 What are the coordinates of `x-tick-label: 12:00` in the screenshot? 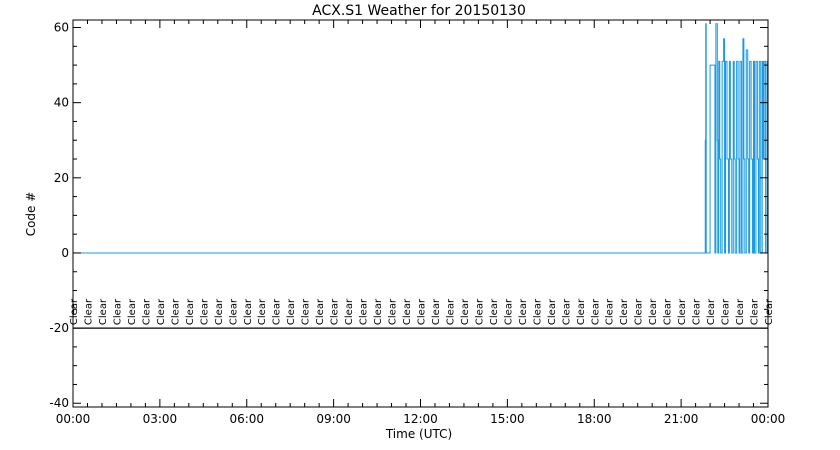 It's located at (420, 419).